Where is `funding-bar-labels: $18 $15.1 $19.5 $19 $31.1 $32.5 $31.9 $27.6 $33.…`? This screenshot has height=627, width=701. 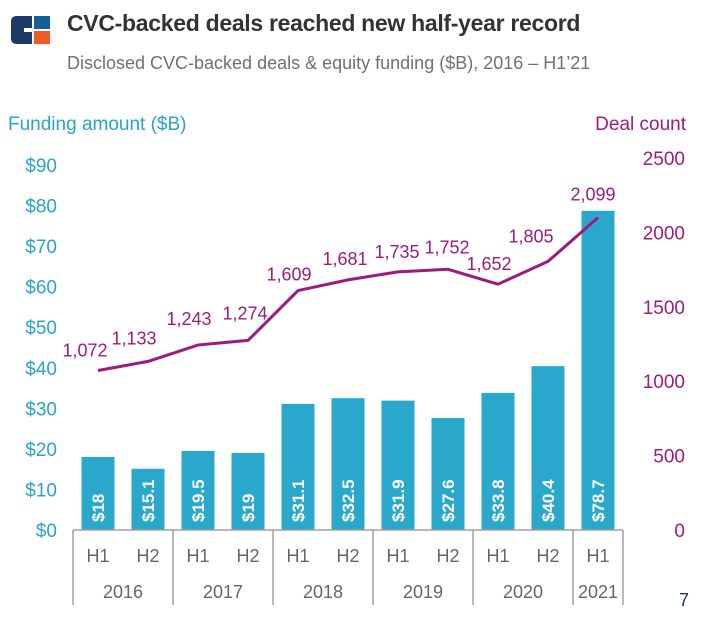
funding-bar-labels: $18 $15.1 $19.5 $19 $31.1 $32.5 $31.9 $27.6 $33.… is located at coordinates (348, 500).